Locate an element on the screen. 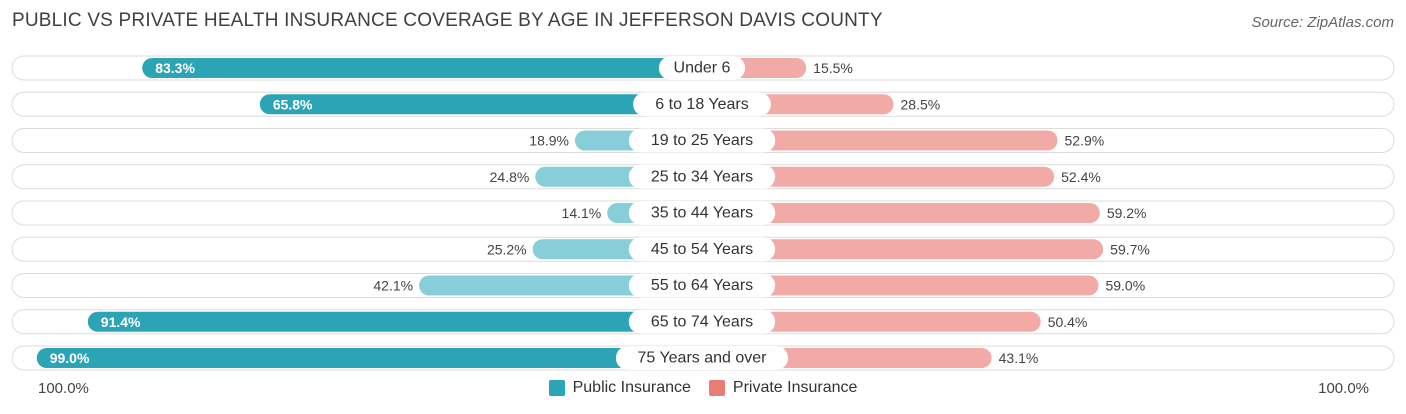 The image size is (1406, 414). public-value-label: 25.2% is located at coordinates (507, 249).